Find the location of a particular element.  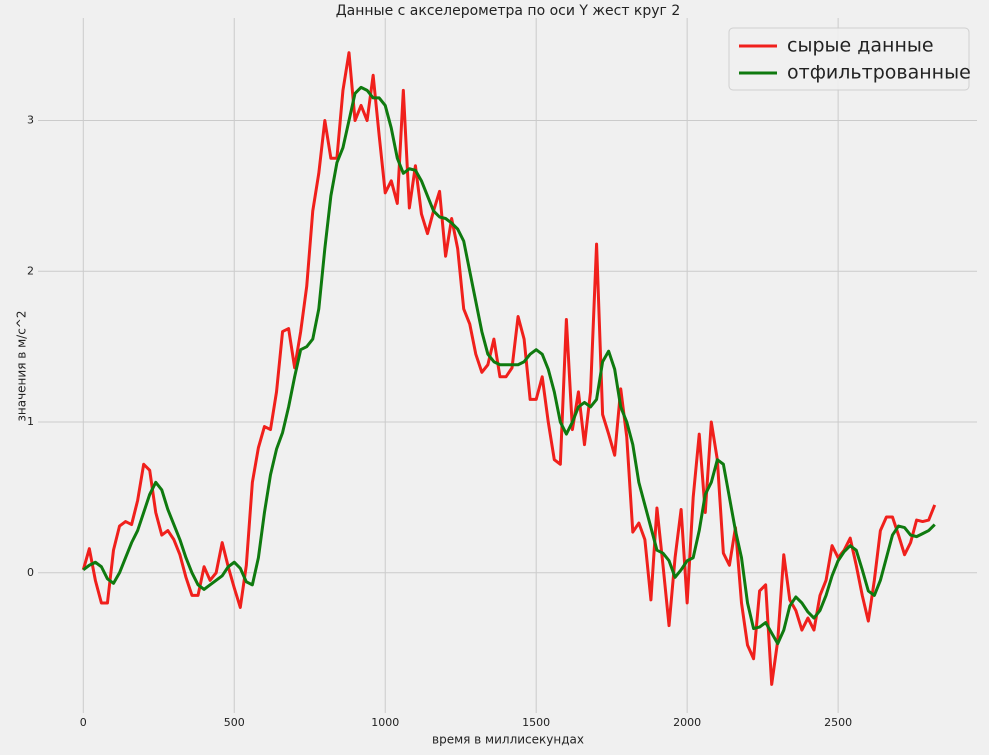

x-axis-label: время в миллисекундах is located at coordinates (508, 740).